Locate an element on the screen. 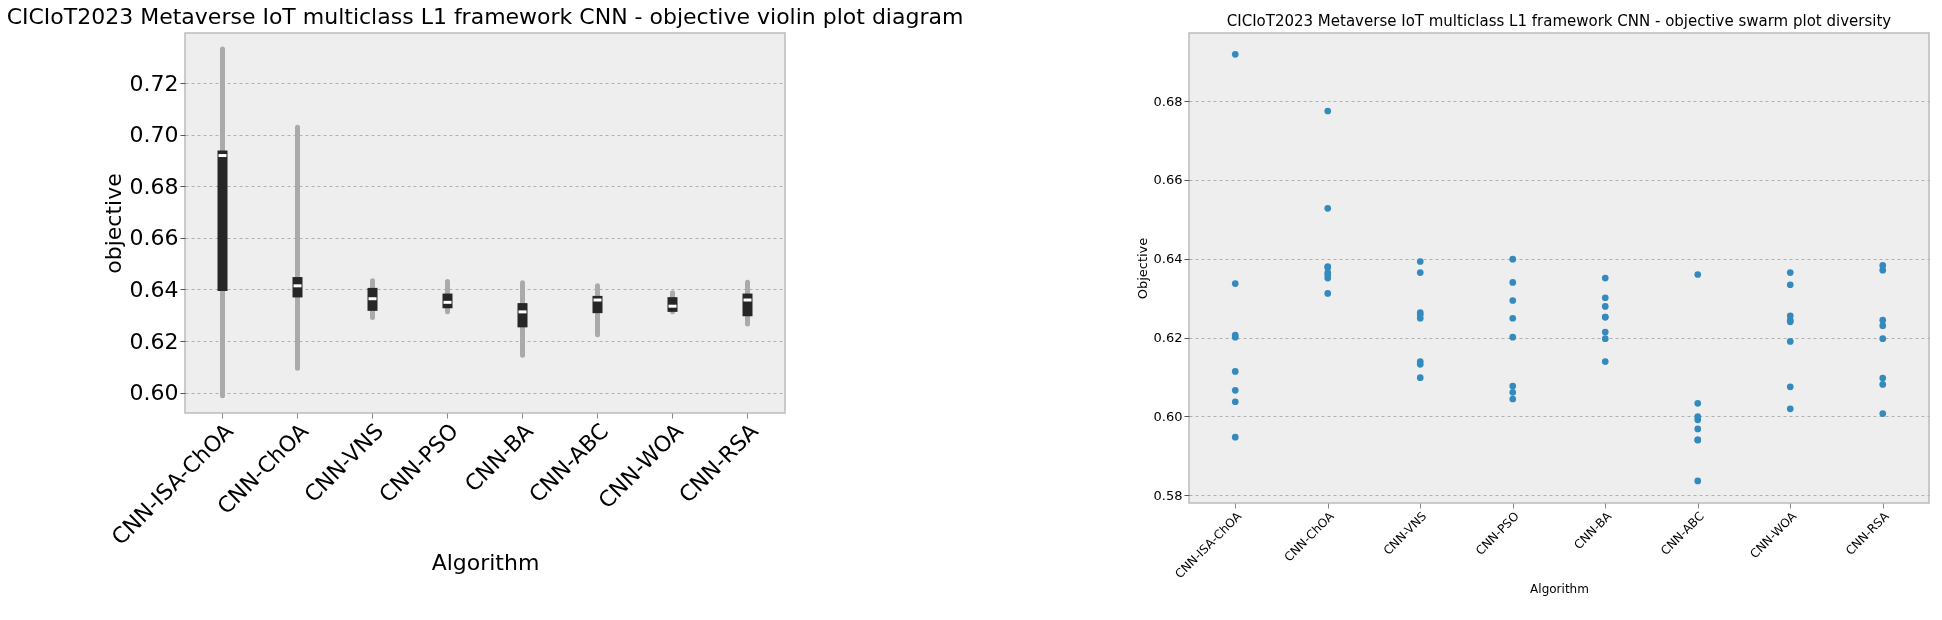 The image size is (1942, 620). chart-title: CICIoT2023 Metaverse IoT multiclass L1 framework CNN - objective swarm plot diversity is located at coordinates (1559, 21).